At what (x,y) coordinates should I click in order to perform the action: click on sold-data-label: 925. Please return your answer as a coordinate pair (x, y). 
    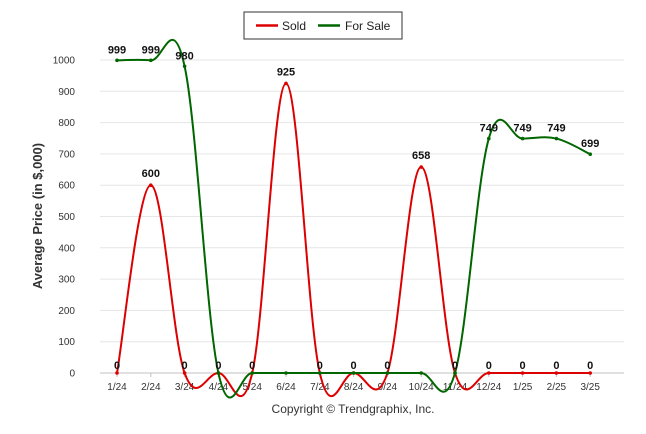
    Looking at the image, I should click on (286, 72).